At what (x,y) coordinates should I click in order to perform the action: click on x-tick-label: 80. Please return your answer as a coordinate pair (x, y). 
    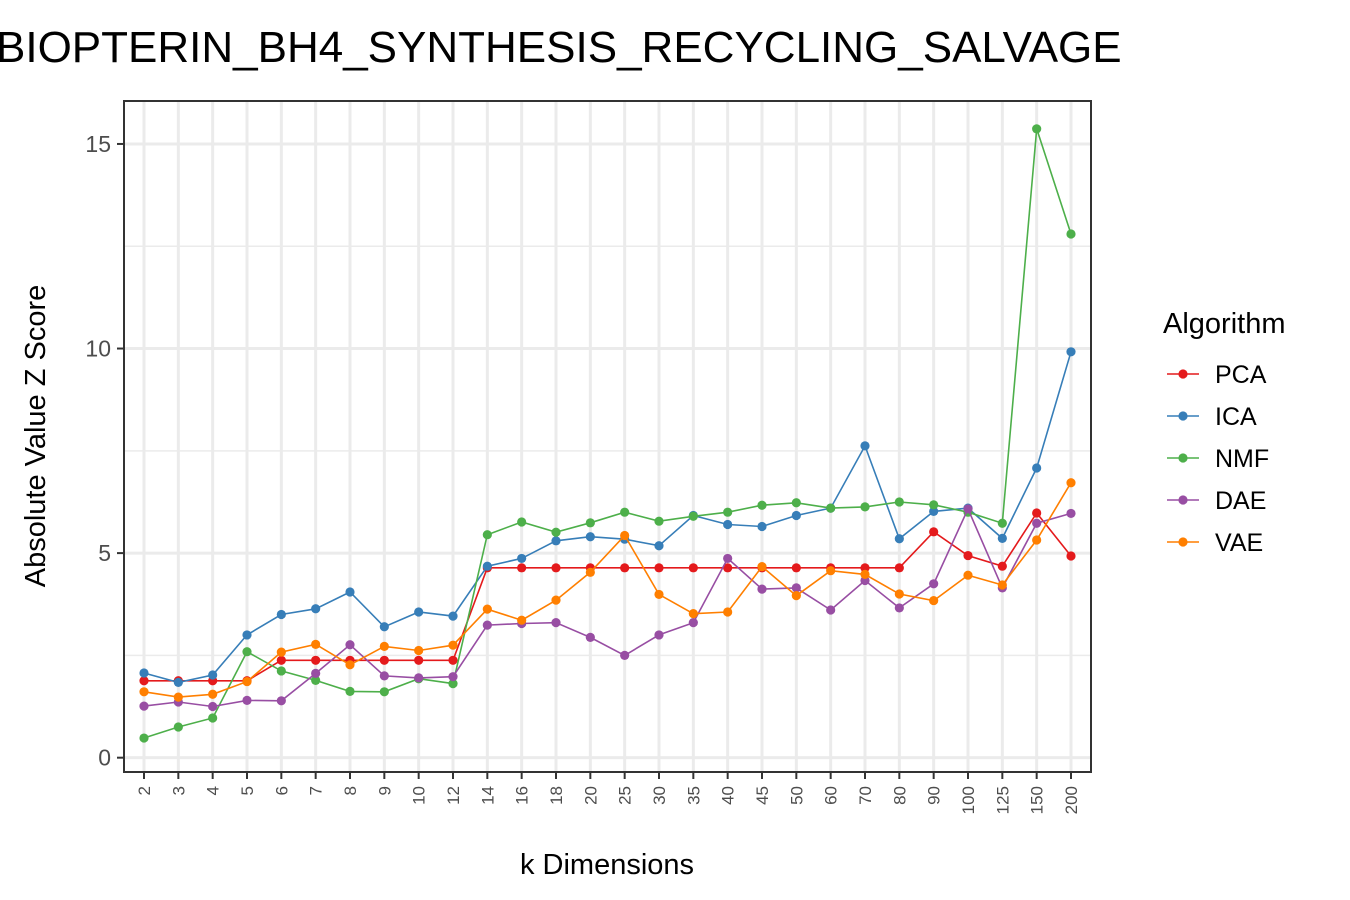
    Looking at the image, I should click on (899, 795).